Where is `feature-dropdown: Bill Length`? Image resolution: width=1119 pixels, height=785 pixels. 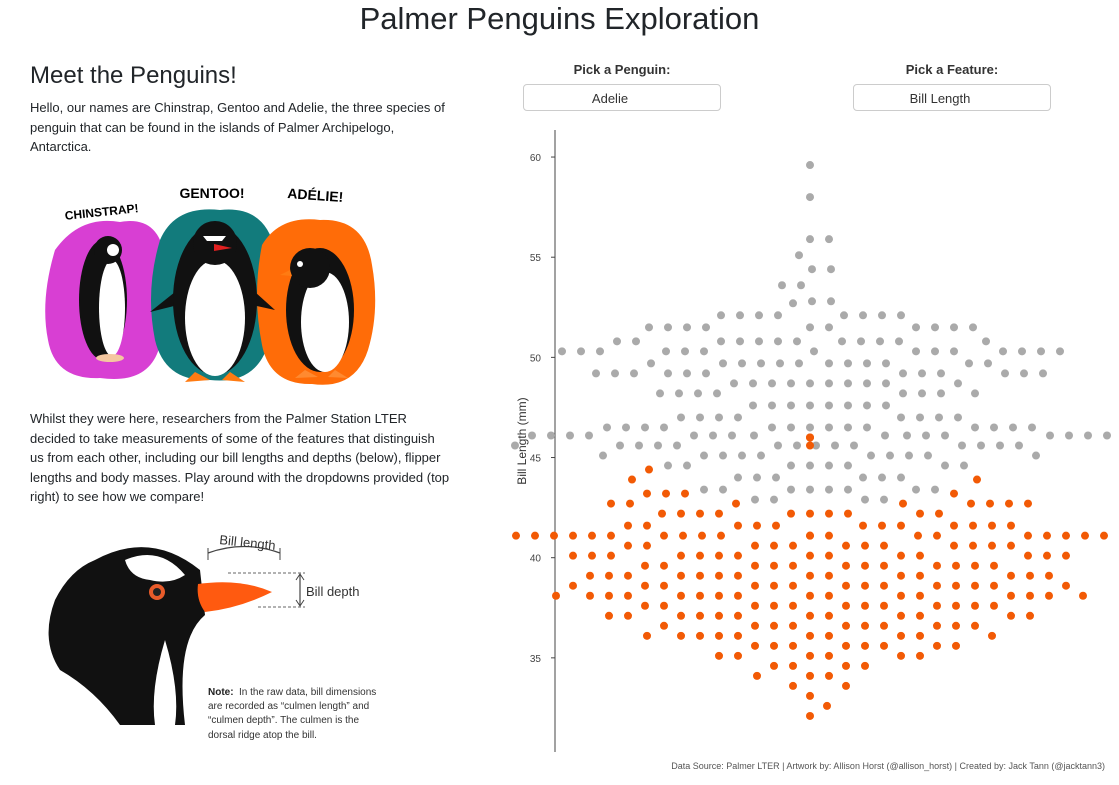
feature-dropdown: Bill Length is located at coordinates (952, 97).